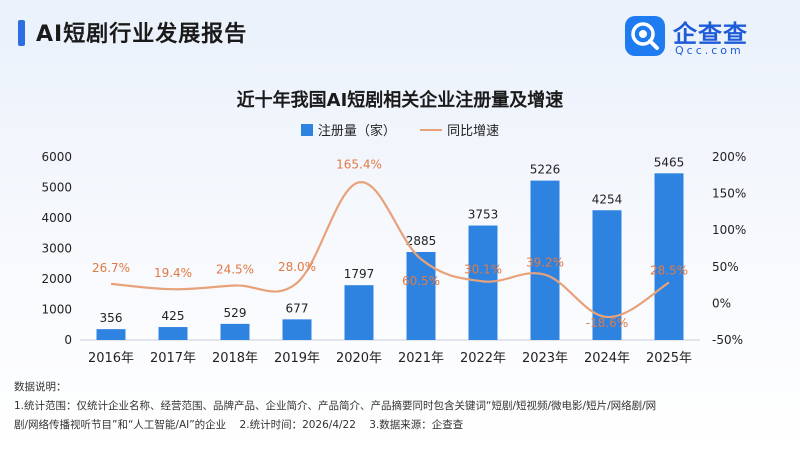 This screenshot has width=800, height=450. I want to click on line-data-label: 165.4%, so click(359, 164).